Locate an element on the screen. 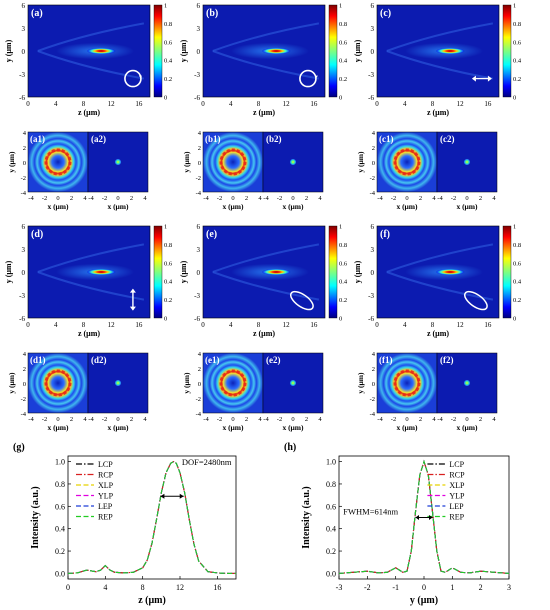 This screenshot has height=610, width=550. y-tick-label: 0.8 is located at coordinates (60, 484).